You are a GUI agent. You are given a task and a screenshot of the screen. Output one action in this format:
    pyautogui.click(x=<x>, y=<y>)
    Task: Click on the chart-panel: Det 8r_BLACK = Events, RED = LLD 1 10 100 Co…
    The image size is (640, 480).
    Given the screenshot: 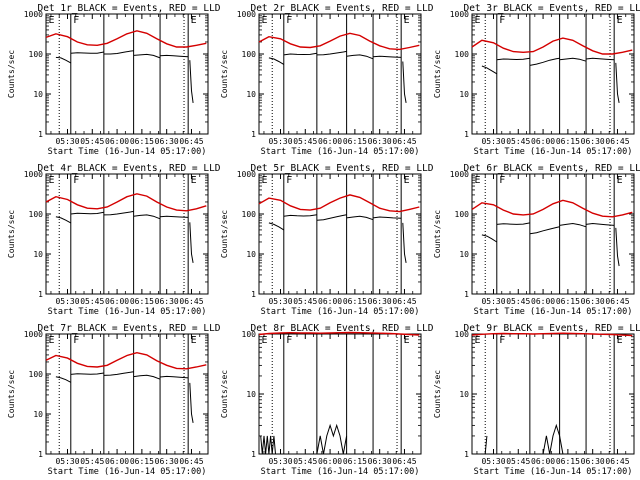 What is the action you would take?
    pyautogui.click(x=327, y=400)
    